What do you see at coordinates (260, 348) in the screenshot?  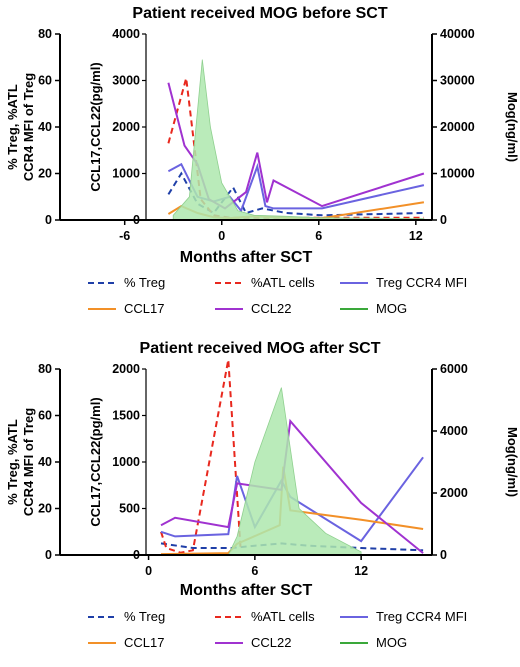 I see `chart-title: Patient received MOG after SCT` at bounding box center [260, 348].